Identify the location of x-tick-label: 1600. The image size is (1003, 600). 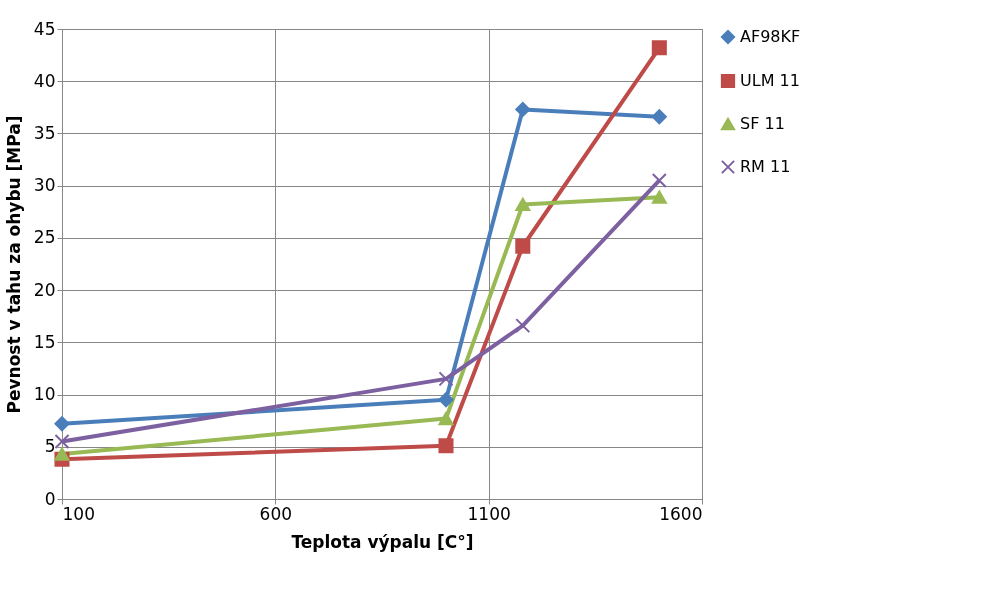
(681, 513).